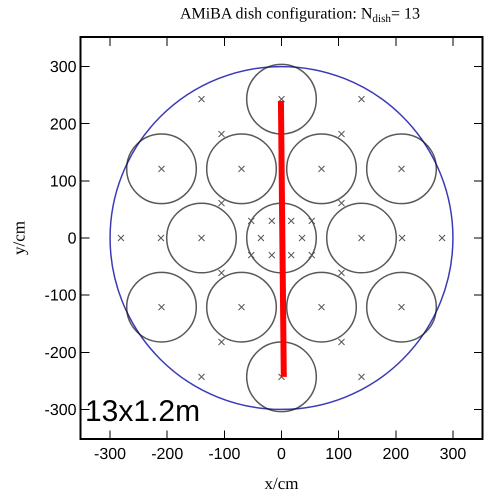 This screenshot has height=502, width=500. What do you see at coordinates (63, 181) in the screenshot?
I see `y-tick-label: 100` at bounding box center [63, 181].